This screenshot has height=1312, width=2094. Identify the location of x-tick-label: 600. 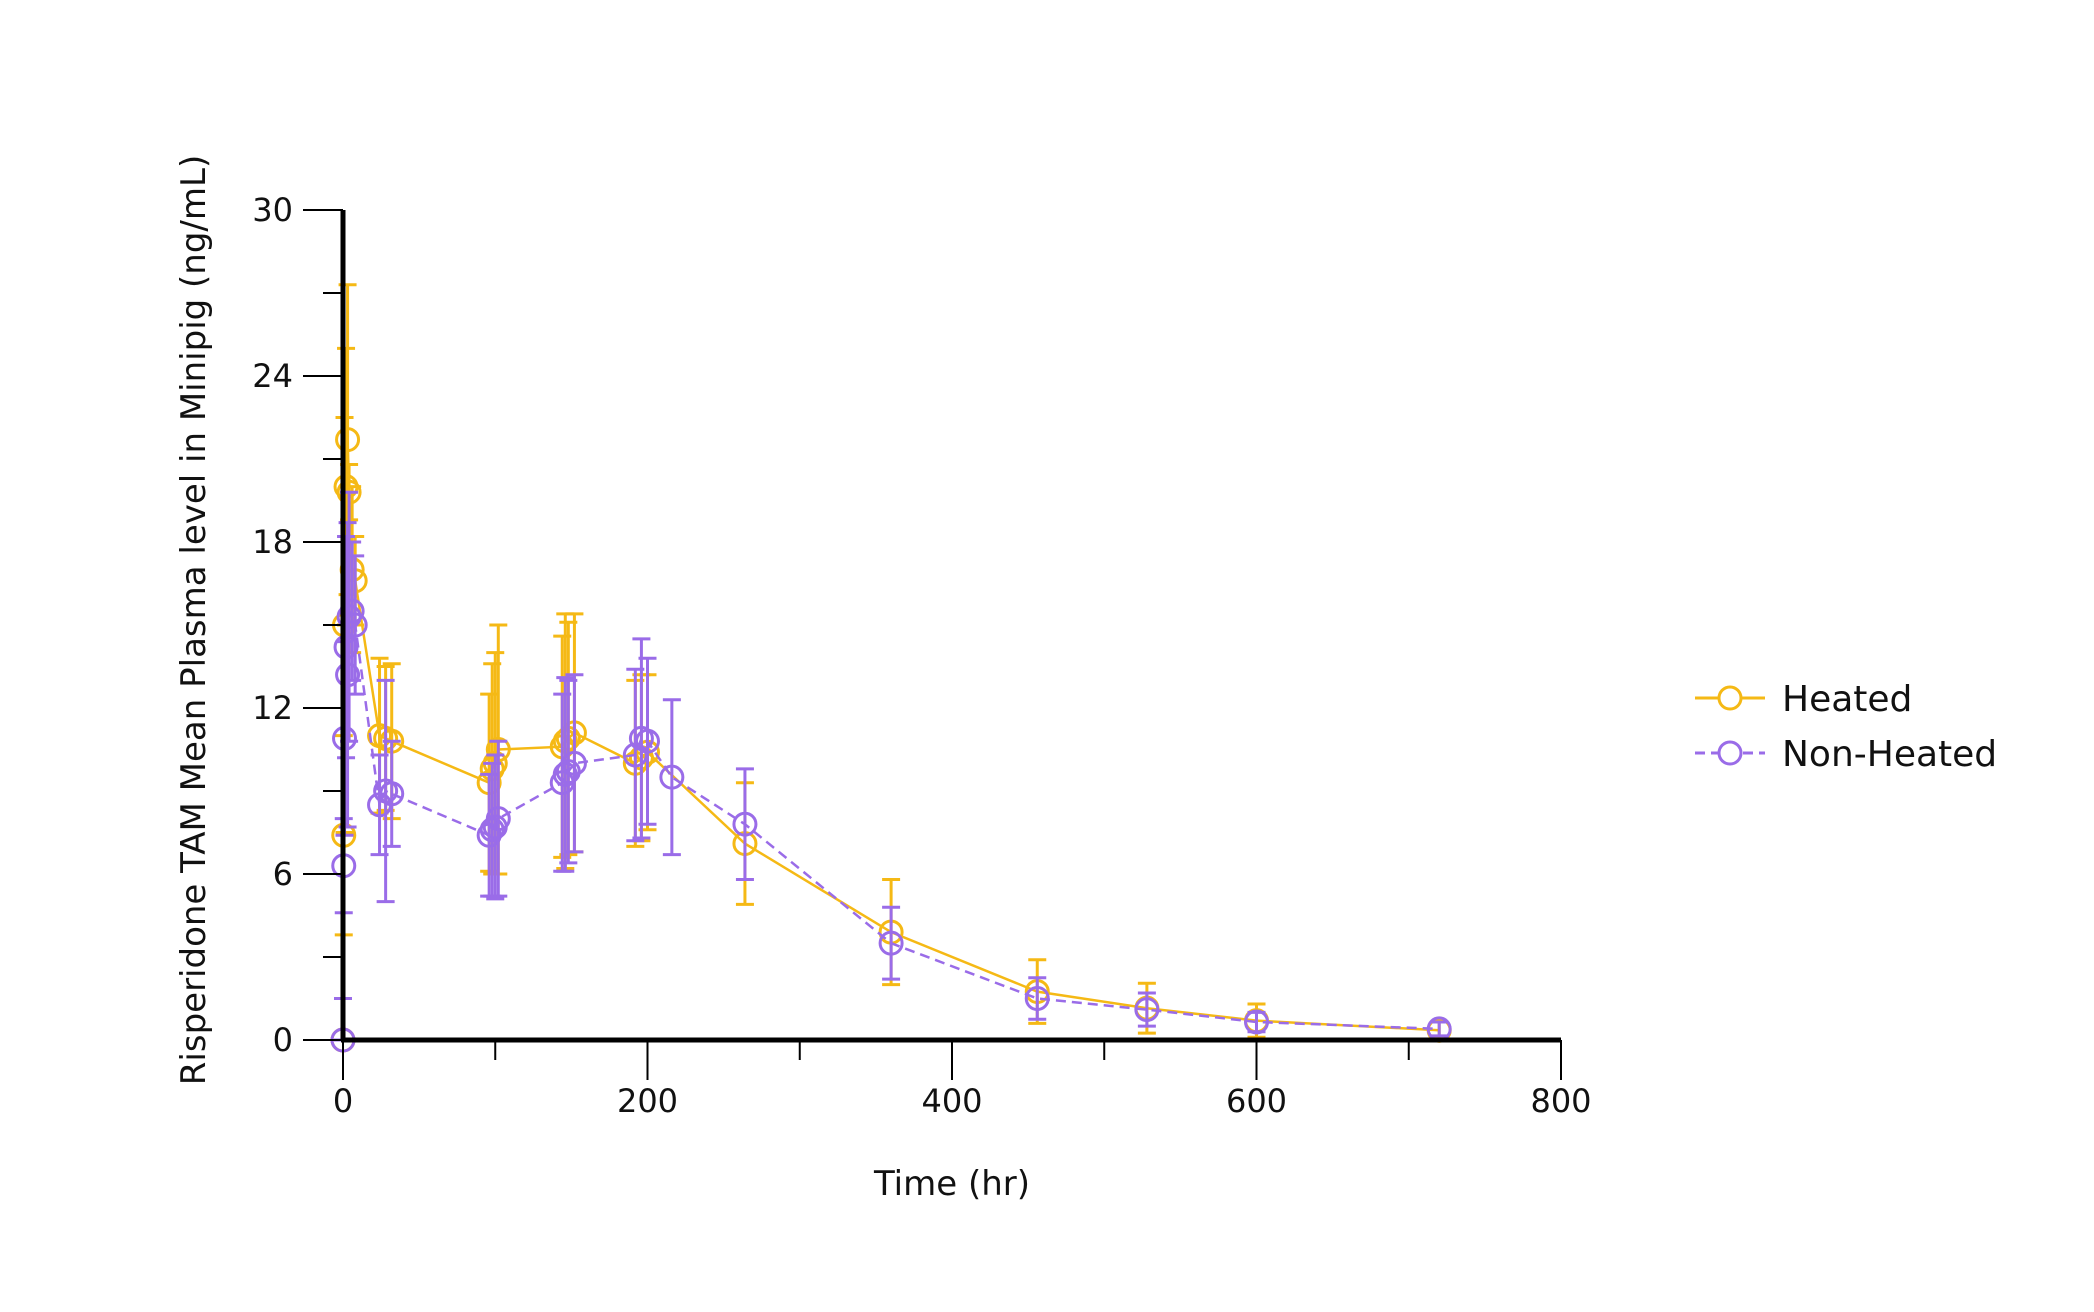
(1256, 1101).